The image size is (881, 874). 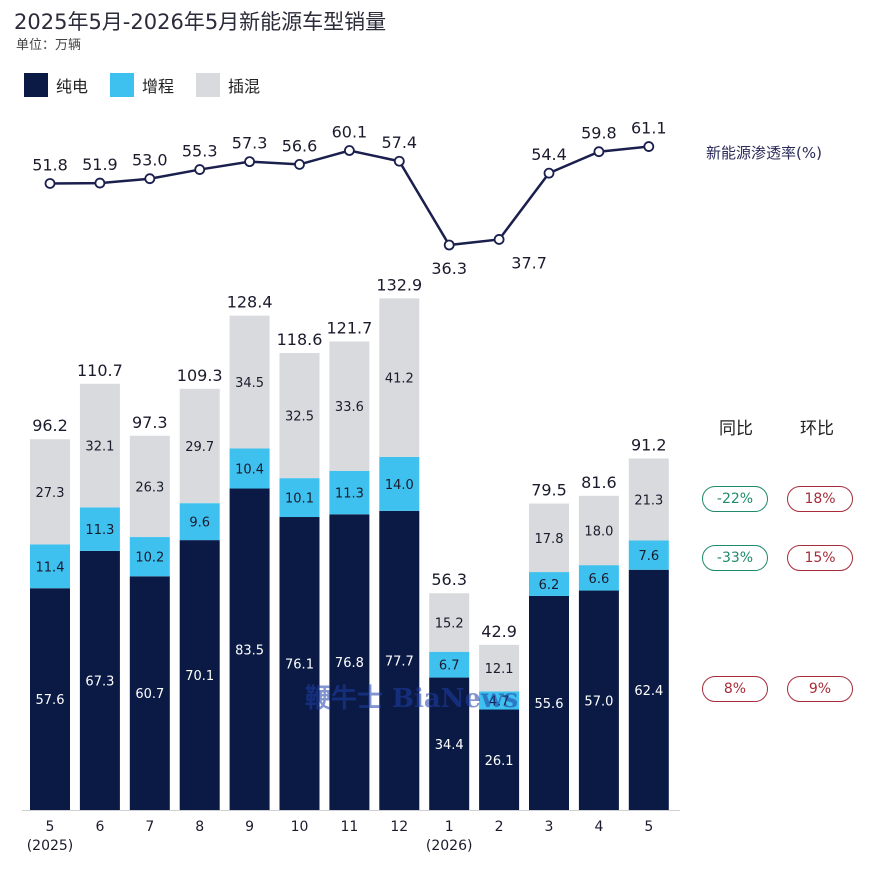 I want to click on segment-value-label: 41.2, so click(x=399, y=379).